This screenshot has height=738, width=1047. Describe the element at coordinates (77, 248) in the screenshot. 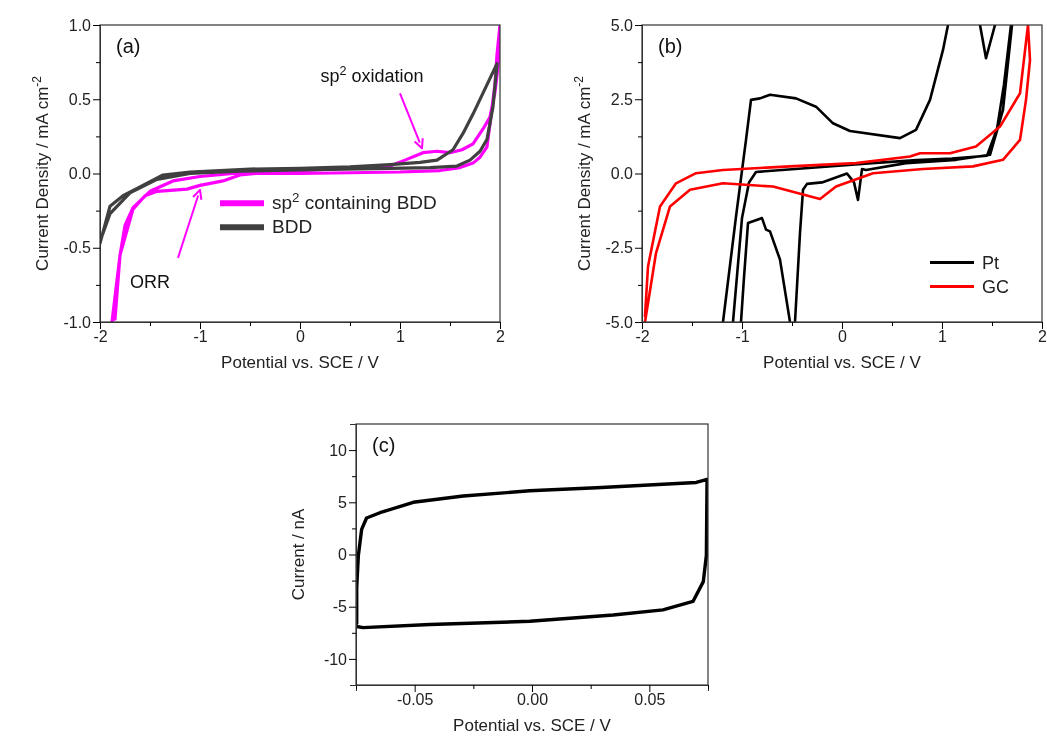

I see `y-tick-label: -0.5` at that location.